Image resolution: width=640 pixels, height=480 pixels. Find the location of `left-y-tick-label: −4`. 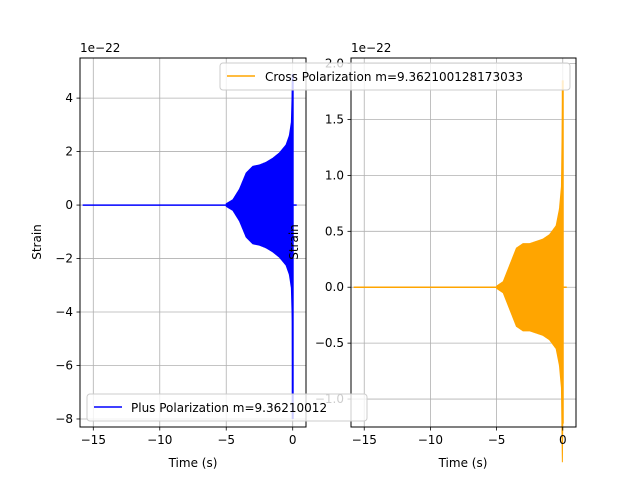

left-y-tick-label: −4 is located at coordinates (64, 312).